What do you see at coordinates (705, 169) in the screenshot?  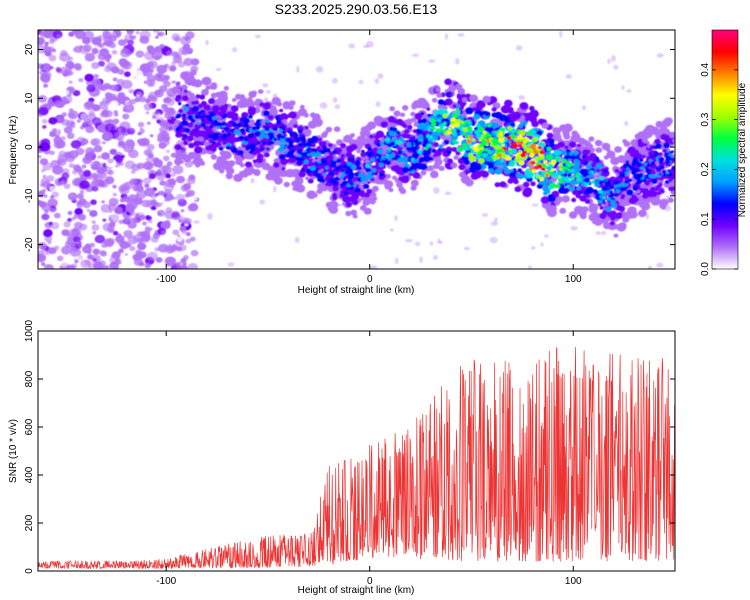 I see `colorbar-tick-label: 0.2` at bounding box center [705, 169].